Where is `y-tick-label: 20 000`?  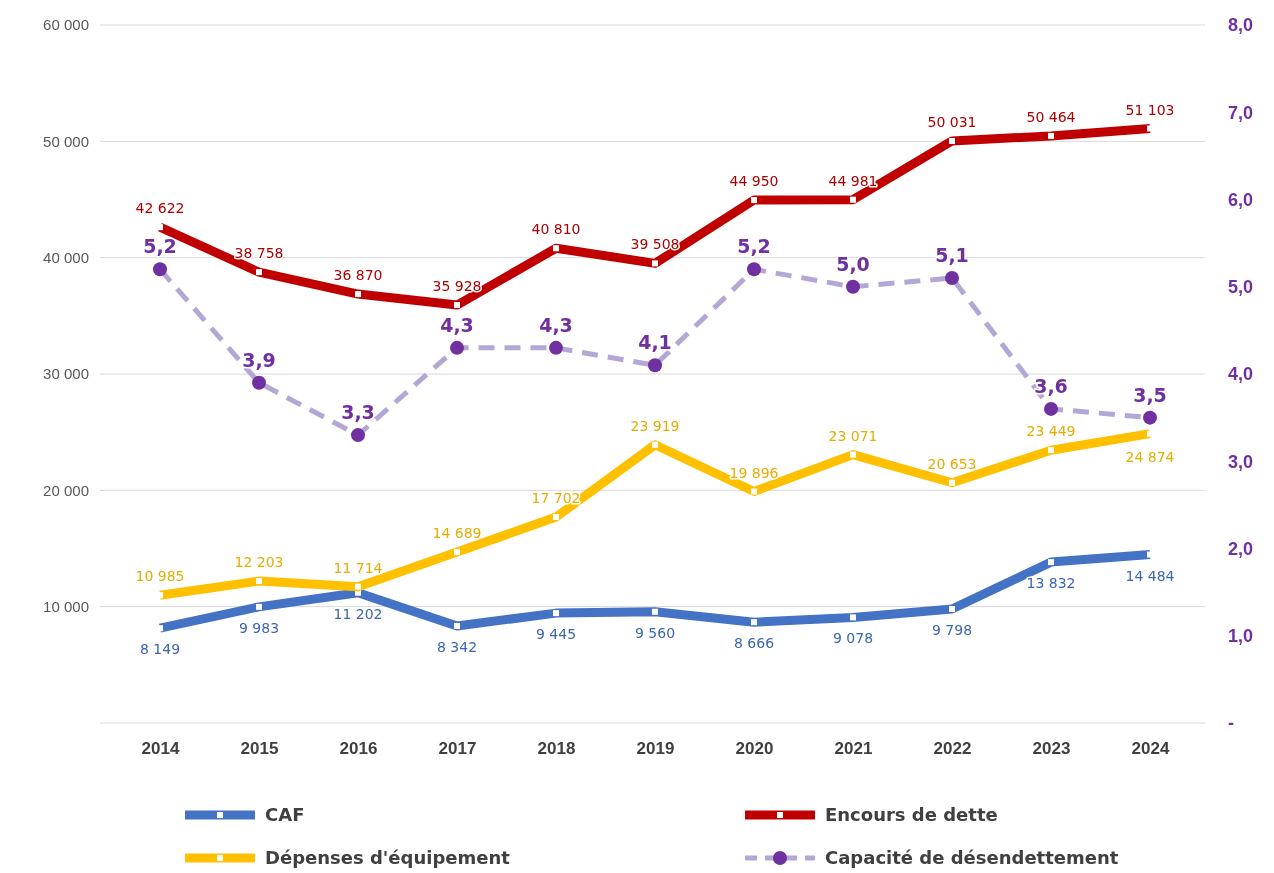
y-tick-label: 20 000 is located at coordinates (66, 490).